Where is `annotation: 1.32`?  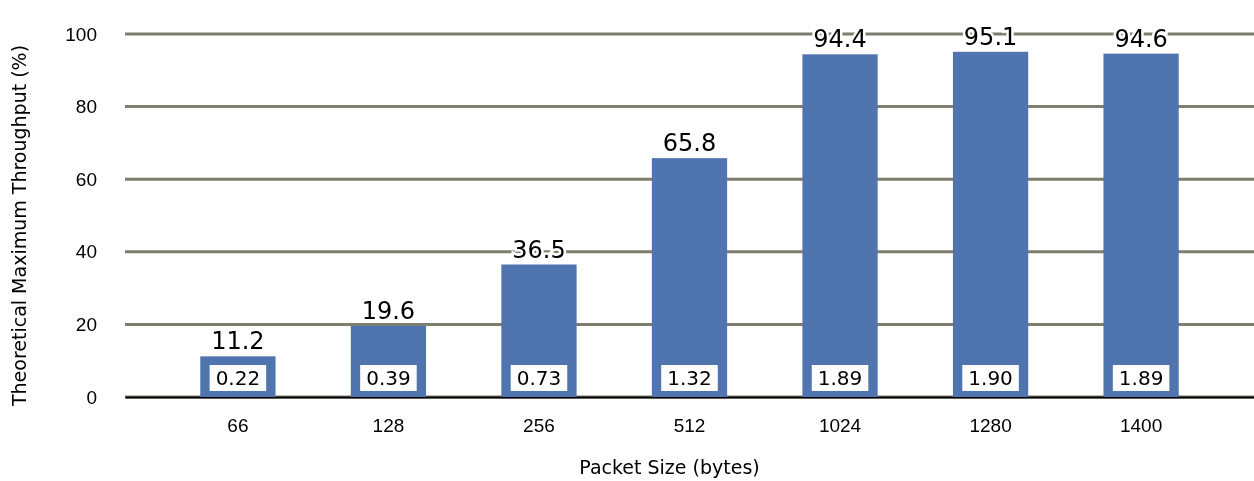
annotation: 1.32 is located at coordinates (689, 378).